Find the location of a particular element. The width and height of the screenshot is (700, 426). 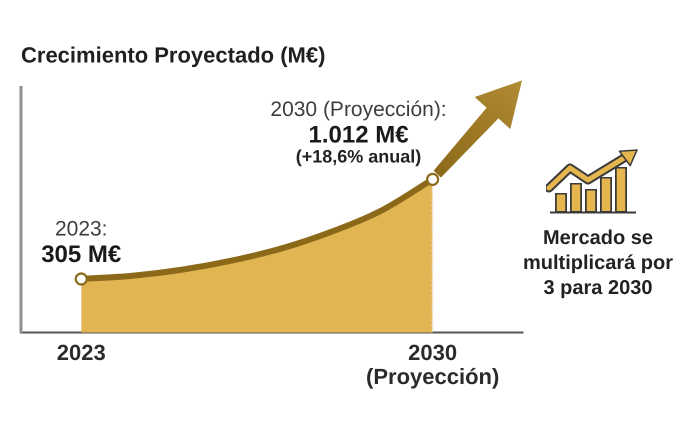

annotation: 2030 (Proyección): 1.012 M€ (+18,6% anual) is located at coordinates (358, 132).